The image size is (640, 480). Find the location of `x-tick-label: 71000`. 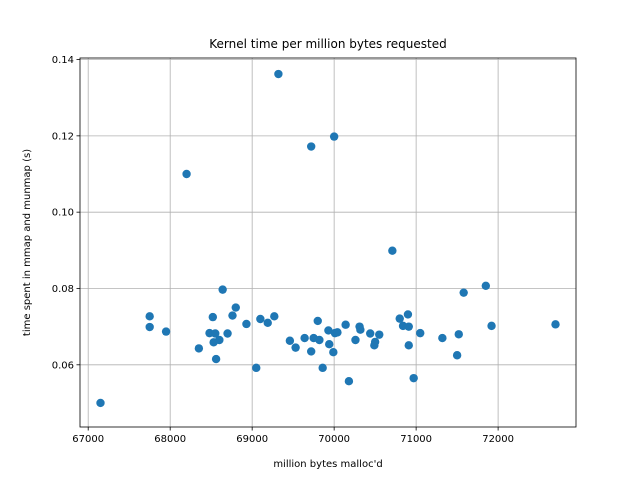

x-tick-label: 71000 is located at coordinates (416, 439).